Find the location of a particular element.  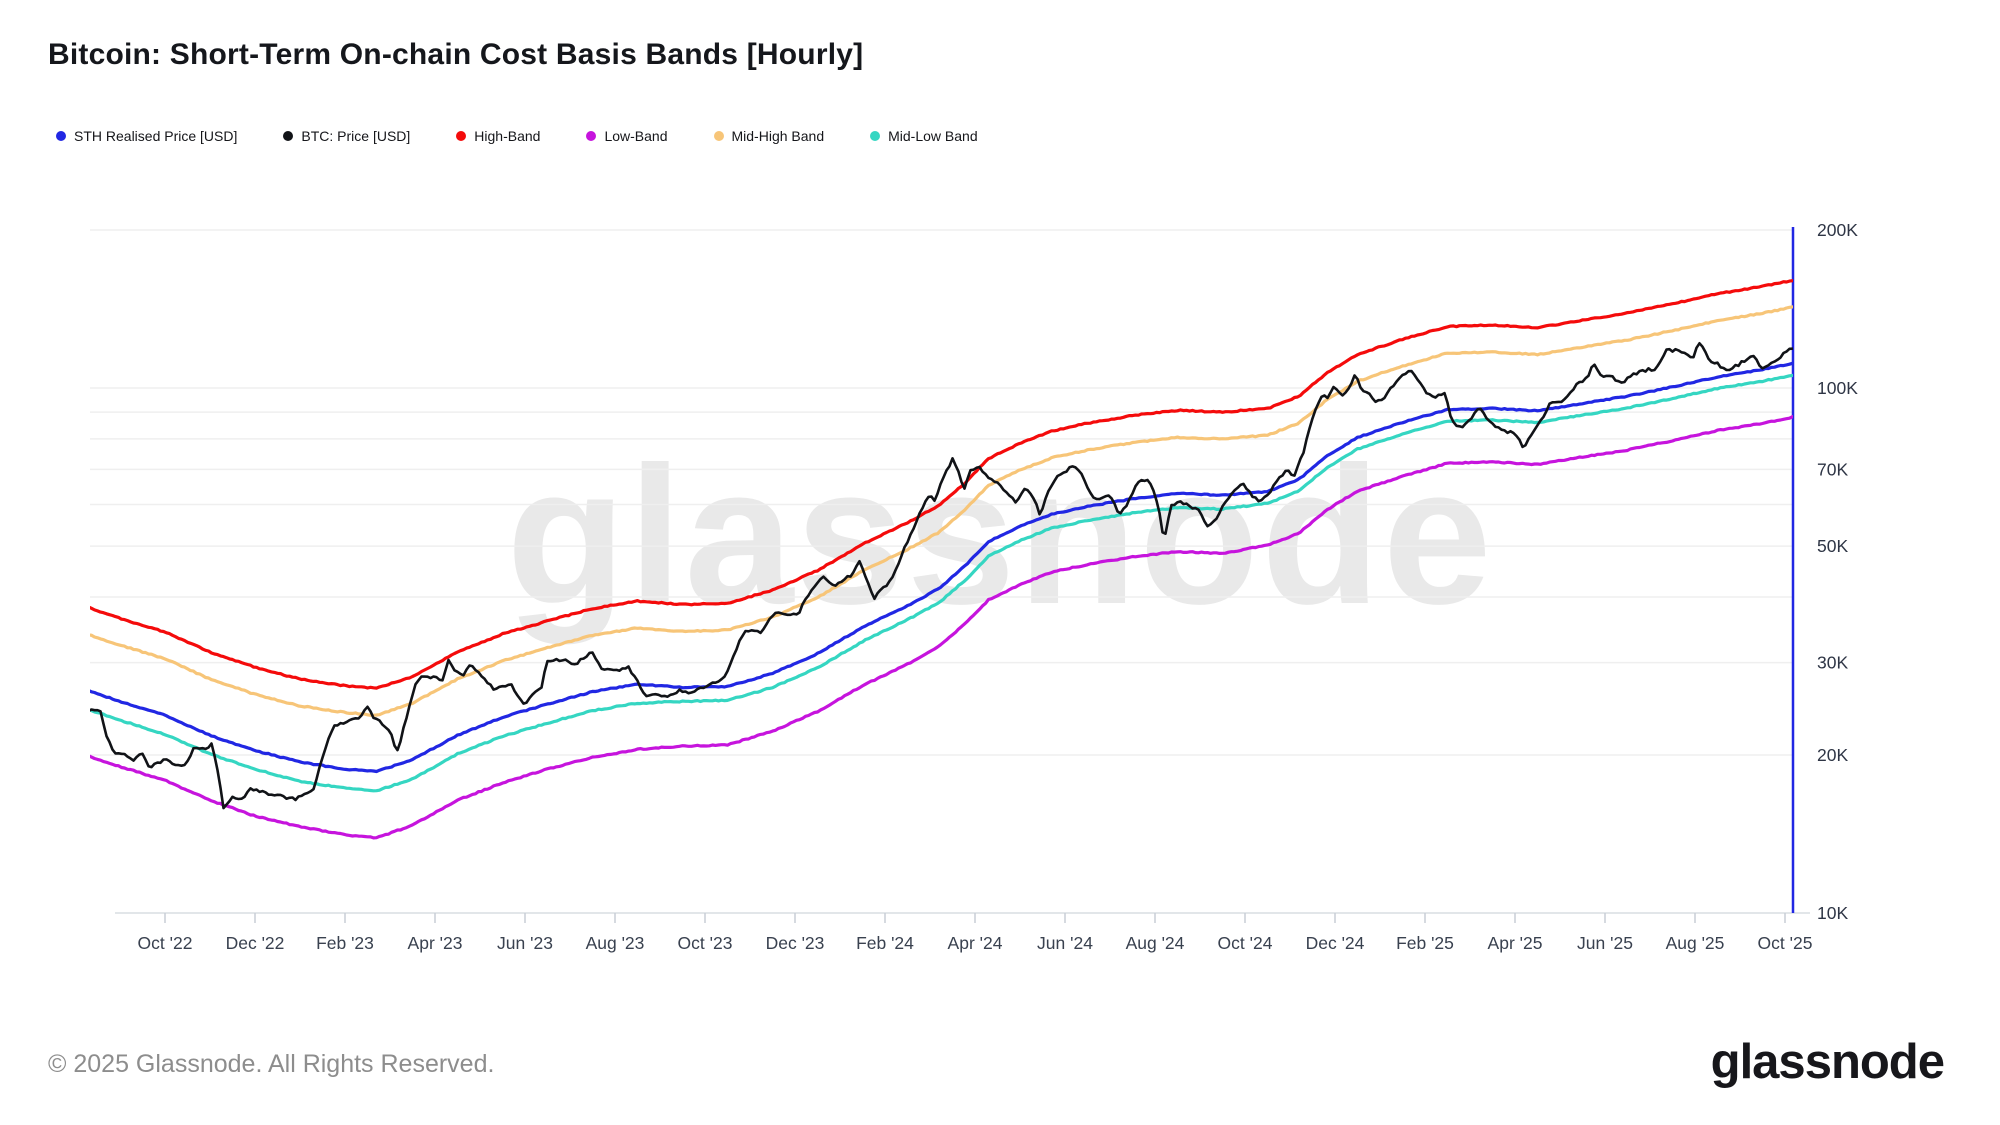

glassnode-logo: glassnode is located at coordinates (1827, 1062).